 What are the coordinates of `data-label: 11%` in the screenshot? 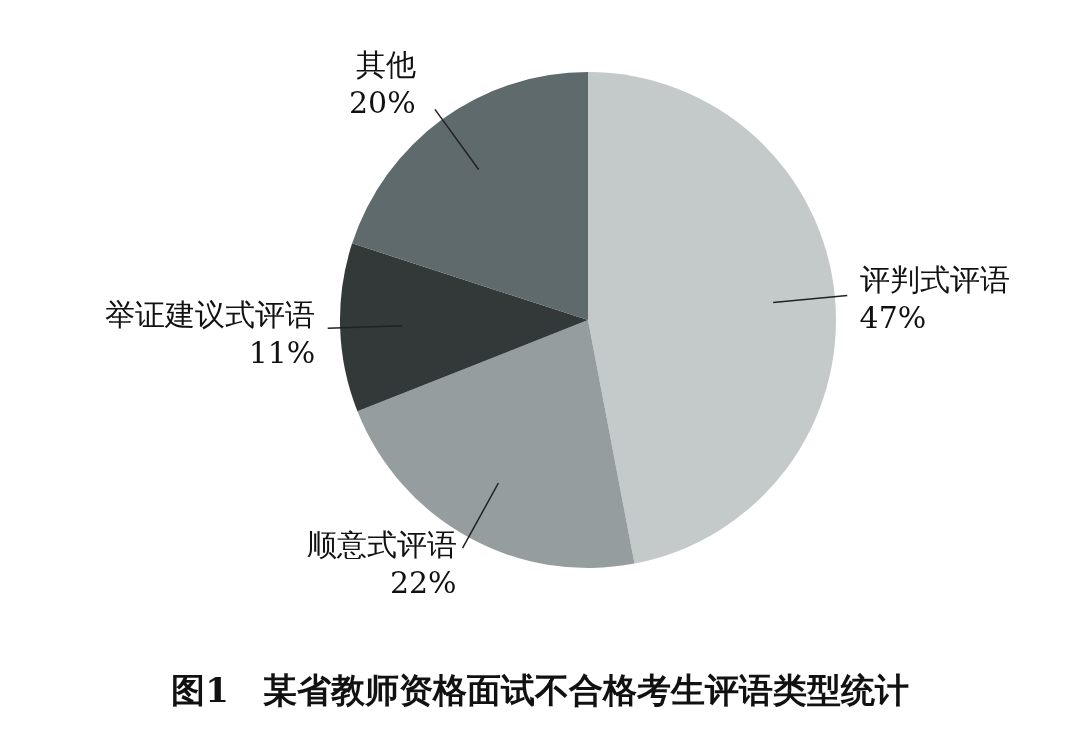 It's located at (282, 352).